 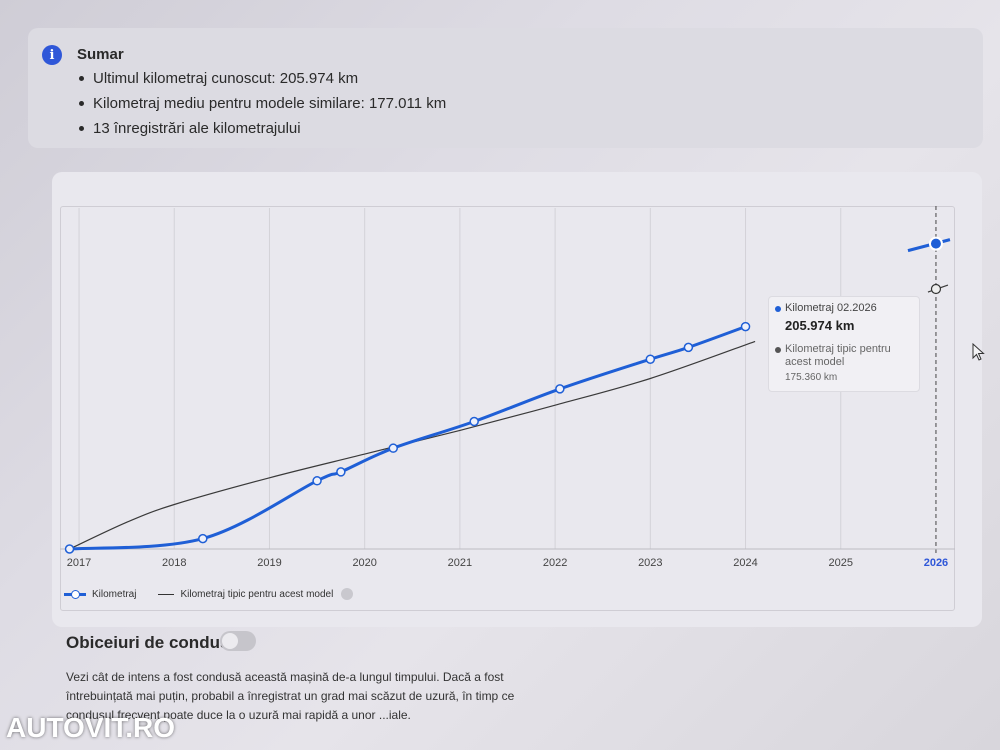 I want to click on x-tick-label-2023: 2023, so click(x=650, y=563).